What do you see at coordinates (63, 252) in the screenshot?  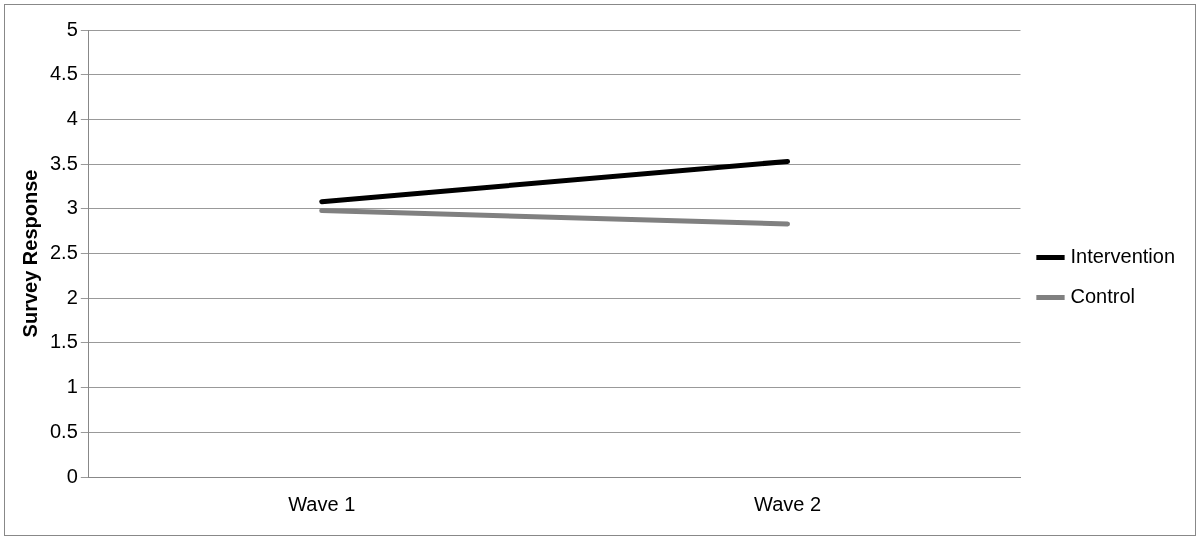 I see `y-tick-label: 2.5` at bounding box center [63, 252].